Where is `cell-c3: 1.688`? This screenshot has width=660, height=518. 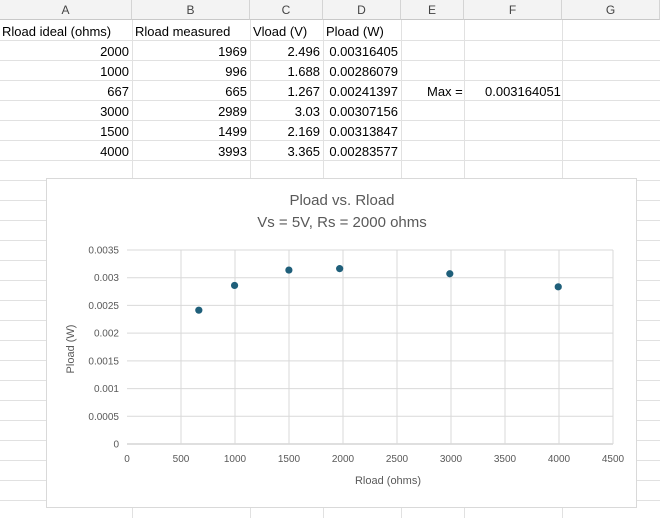 cell-c3: 1.688 is located at coordinates (303, 71).